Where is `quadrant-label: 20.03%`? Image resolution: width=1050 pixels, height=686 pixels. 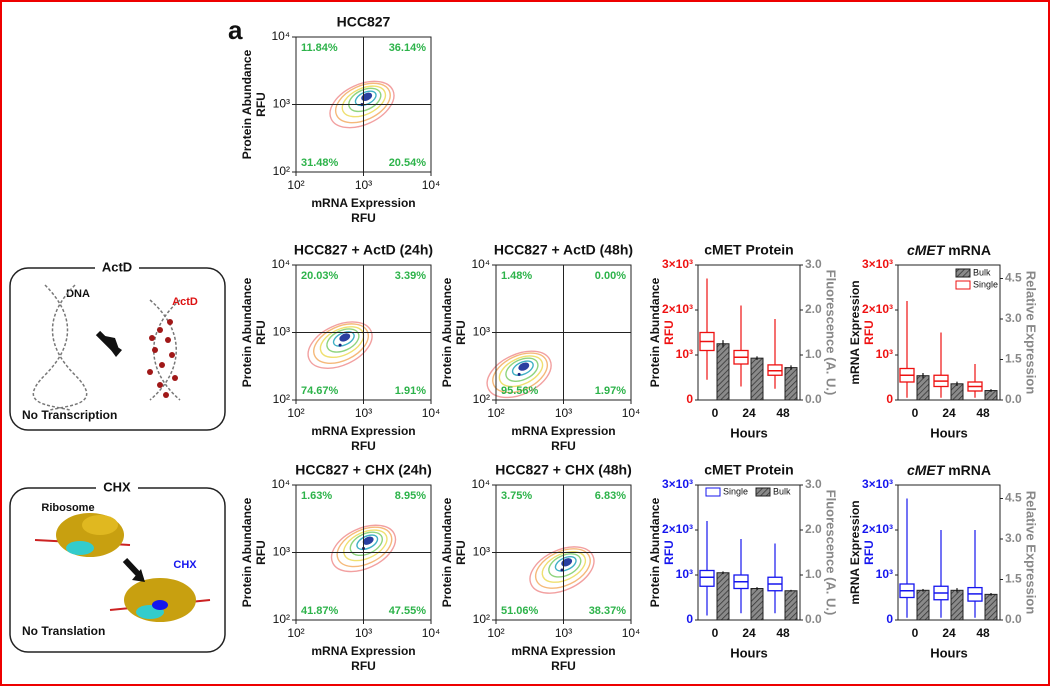
quadrant-label: 20.03% is located at coordinates (320, 276).